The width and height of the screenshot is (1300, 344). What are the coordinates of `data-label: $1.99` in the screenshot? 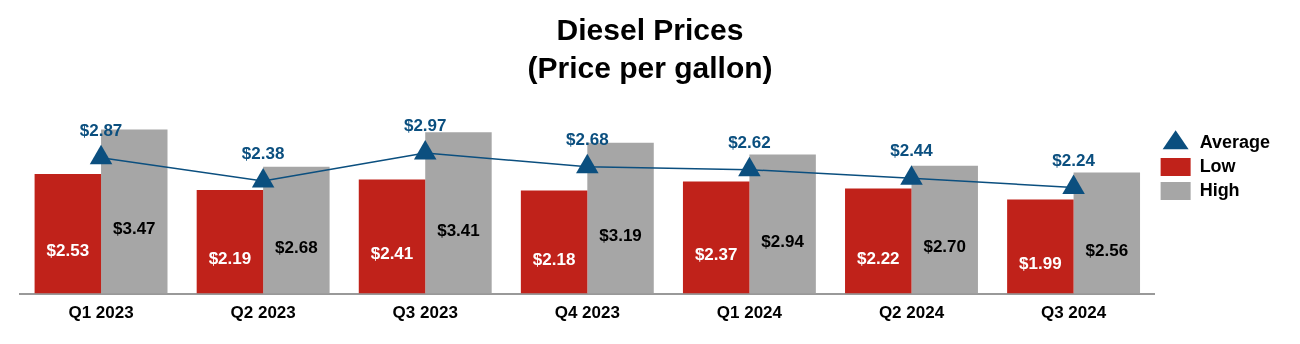 It's located at (1040, 264).